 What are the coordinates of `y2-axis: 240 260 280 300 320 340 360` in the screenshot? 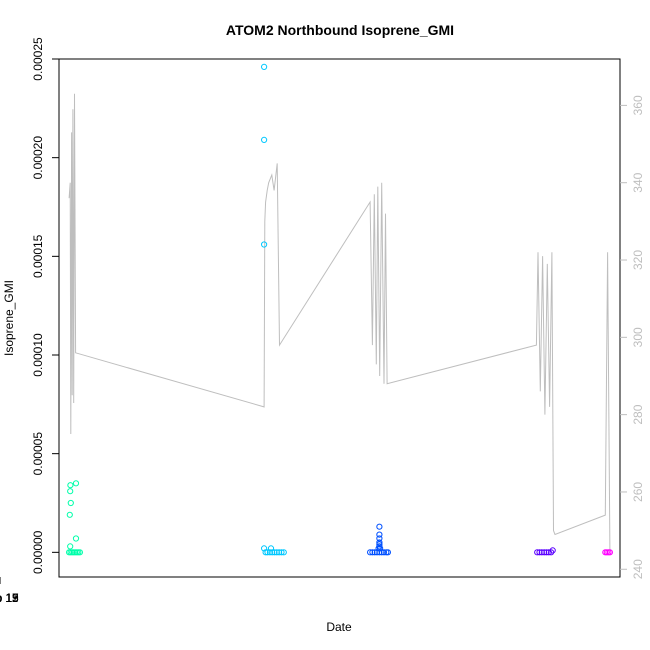 It's located at (632, 337).